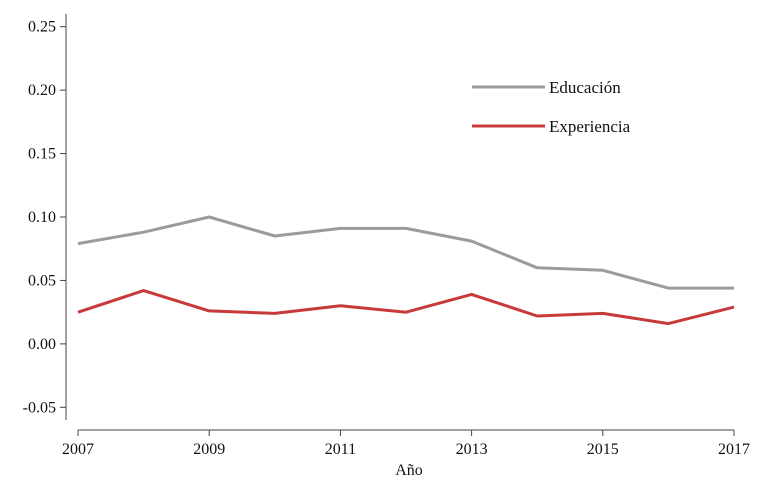  What do you see at coordinates (42, 154) in the screenshot?
I see `y-tick-label: 0.15` at bounding box center [42, 154].